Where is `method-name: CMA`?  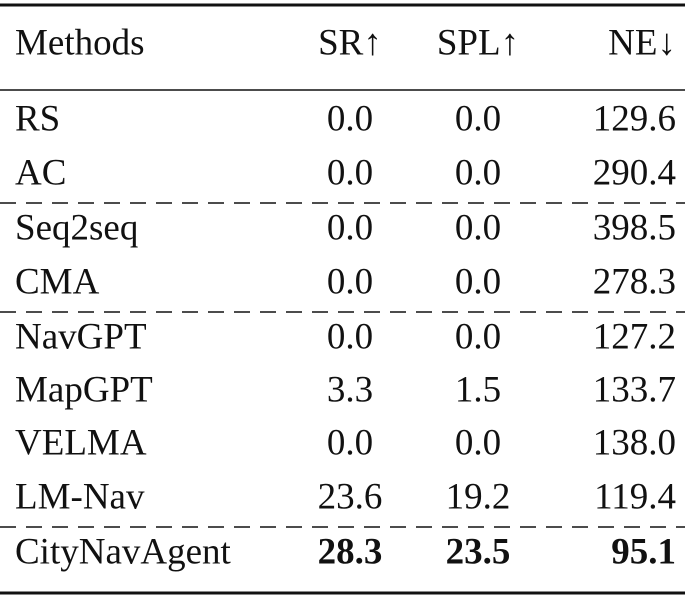 method-name: CMA is located at coordinates (57, 281).